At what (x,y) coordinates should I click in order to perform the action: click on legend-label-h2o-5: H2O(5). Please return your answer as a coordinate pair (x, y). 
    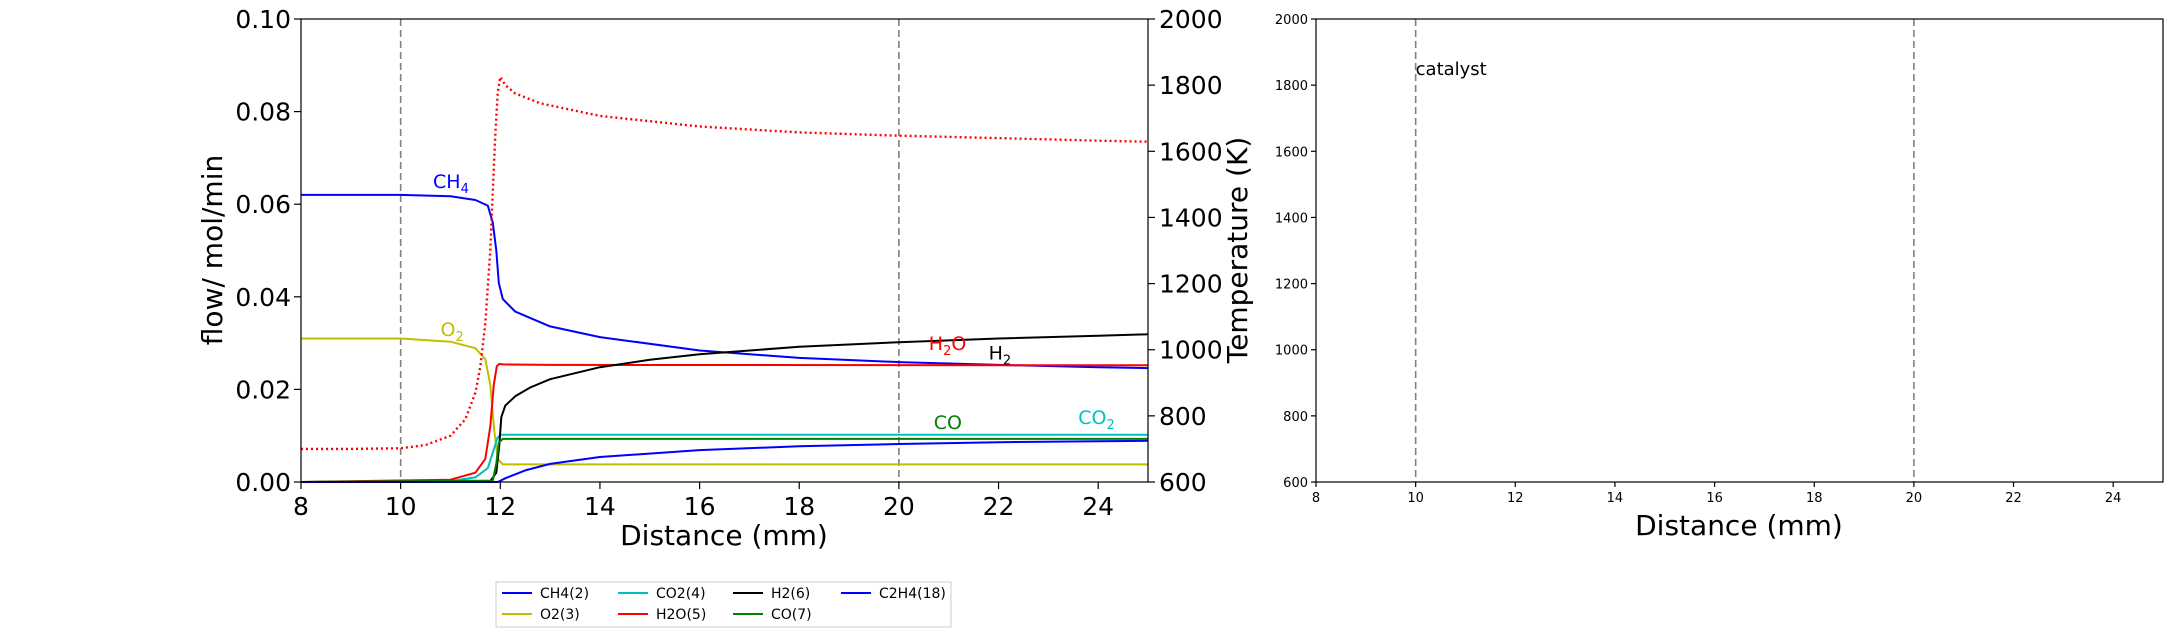
    Looking at the image, I should click on (681, 615).